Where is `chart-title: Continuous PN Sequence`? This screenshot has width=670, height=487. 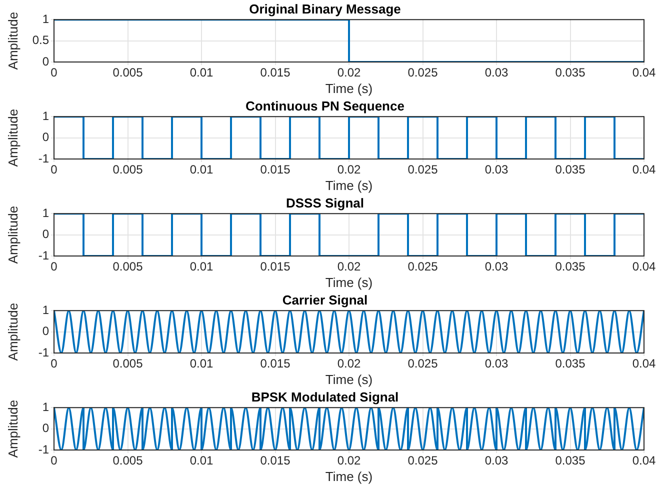 chart-title: Continuous PN Sequence is located at coordinates (325, 106).